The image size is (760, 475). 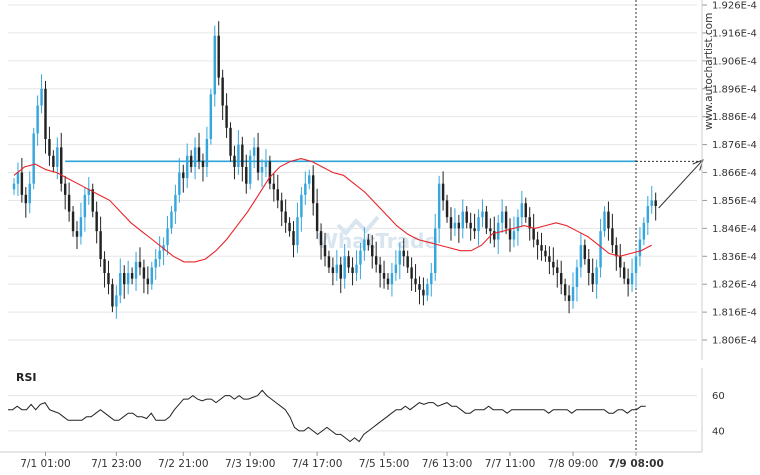 What do you see at coordinates (698, 165) in the screenshot?
I see `forecast-arrow-head` at bounding box center [698, 165].